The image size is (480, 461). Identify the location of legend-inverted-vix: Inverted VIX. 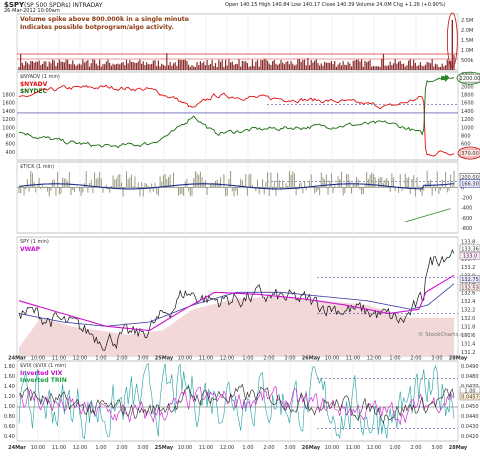
(41, 373).